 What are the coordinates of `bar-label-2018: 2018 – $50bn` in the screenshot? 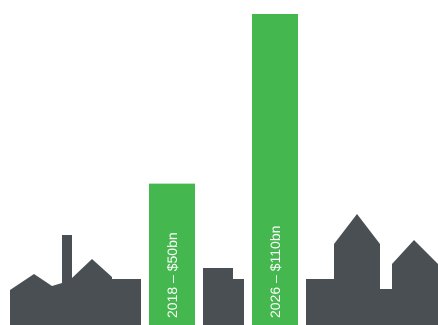 It's located at (172, 275).